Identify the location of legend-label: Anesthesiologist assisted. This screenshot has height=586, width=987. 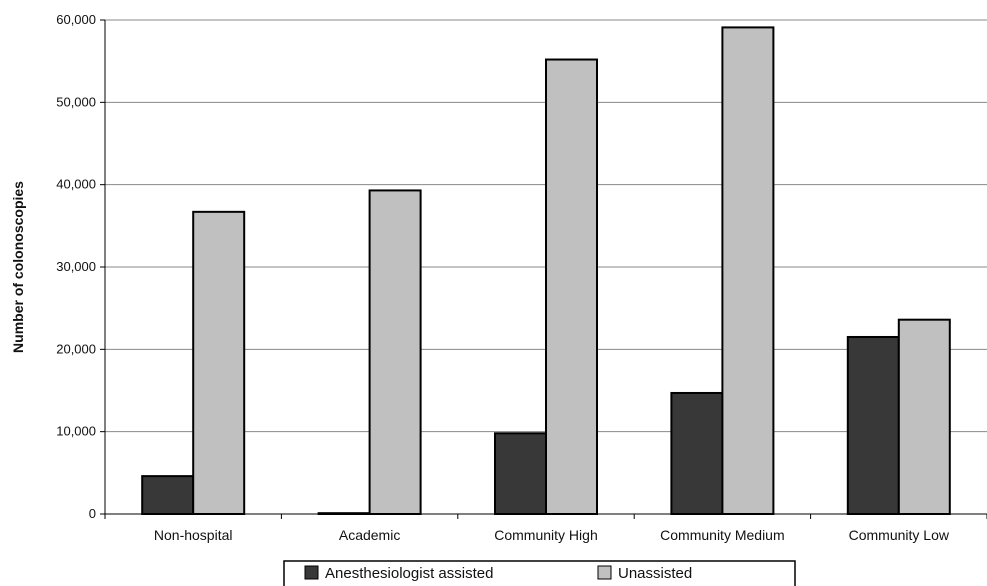
(409, 573).